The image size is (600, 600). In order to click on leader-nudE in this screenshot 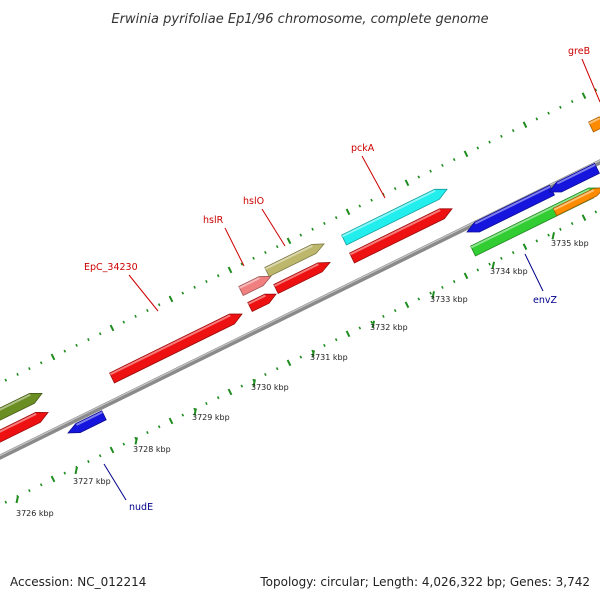, I will do `click(115, 482)`.